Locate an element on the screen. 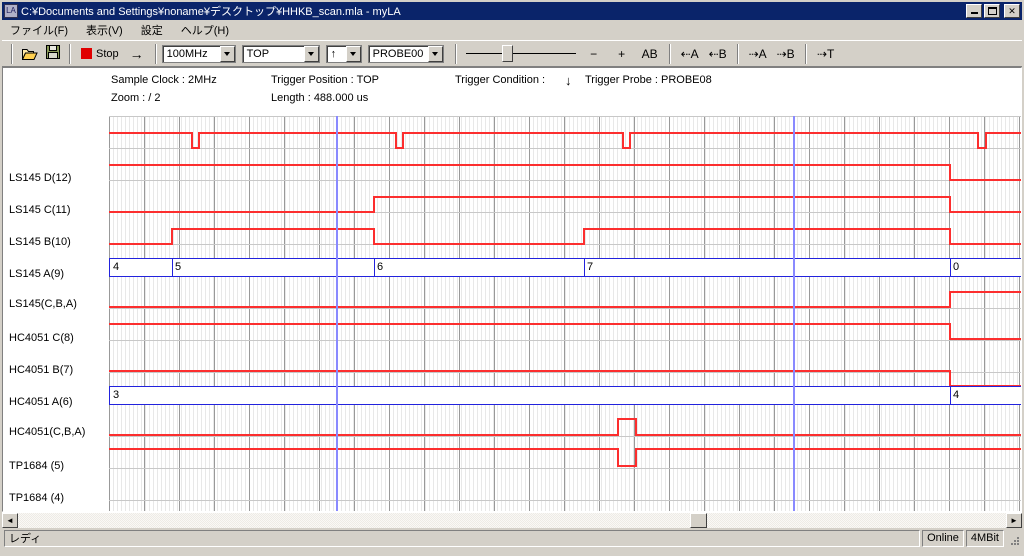 This screenshot has width=1024, height=556. horizontal-scrollbar: ◄ ► is located at coordinates (512, 520).